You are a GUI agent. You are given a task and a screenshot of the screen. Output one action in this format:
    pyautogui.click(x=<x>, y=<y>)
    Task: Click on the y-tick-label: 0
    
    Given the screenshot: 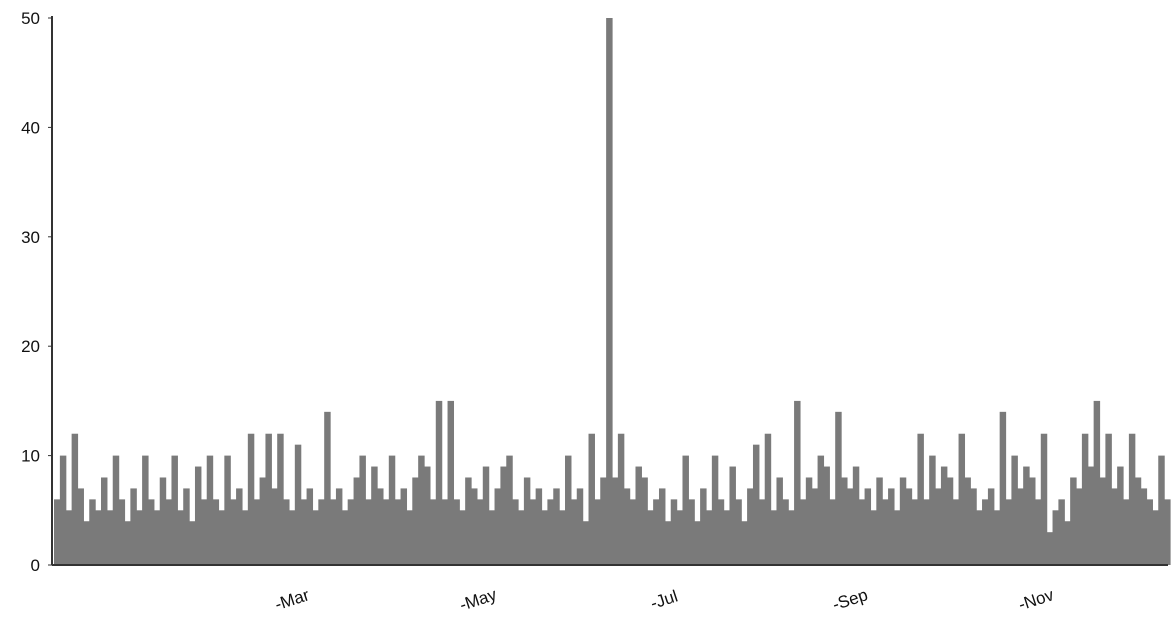 What is the action you would take?
    pyautogui.click(x=35, y=565)
    